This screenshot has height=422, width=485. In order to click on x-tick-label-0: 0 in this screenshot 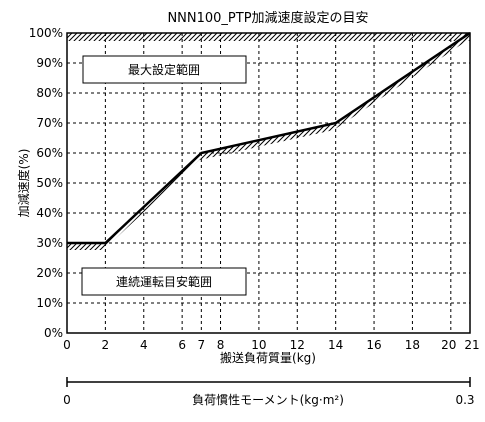, I will do `click(67, 345)`.